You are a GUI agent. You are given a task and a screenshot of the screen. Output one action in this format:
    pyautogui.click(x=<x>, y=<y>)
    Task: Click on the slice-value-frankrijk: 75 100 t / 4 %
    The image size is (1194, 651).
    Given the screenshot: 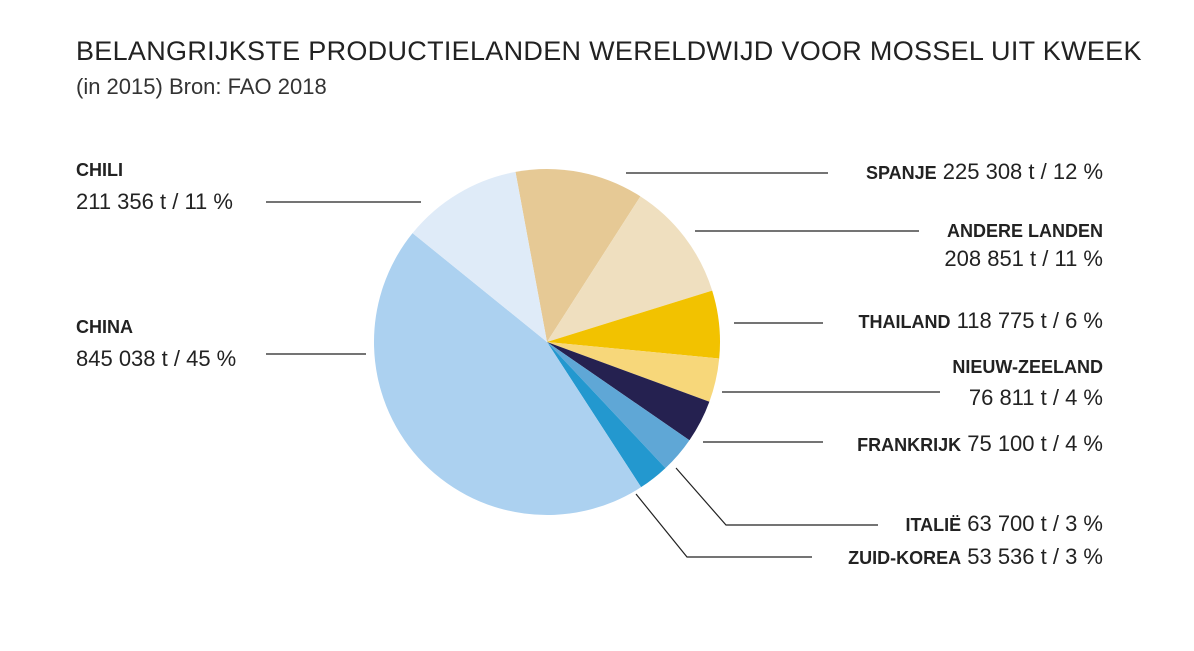 What is the action you would take?
    pyautogui.click(x=1032, y=443)
    